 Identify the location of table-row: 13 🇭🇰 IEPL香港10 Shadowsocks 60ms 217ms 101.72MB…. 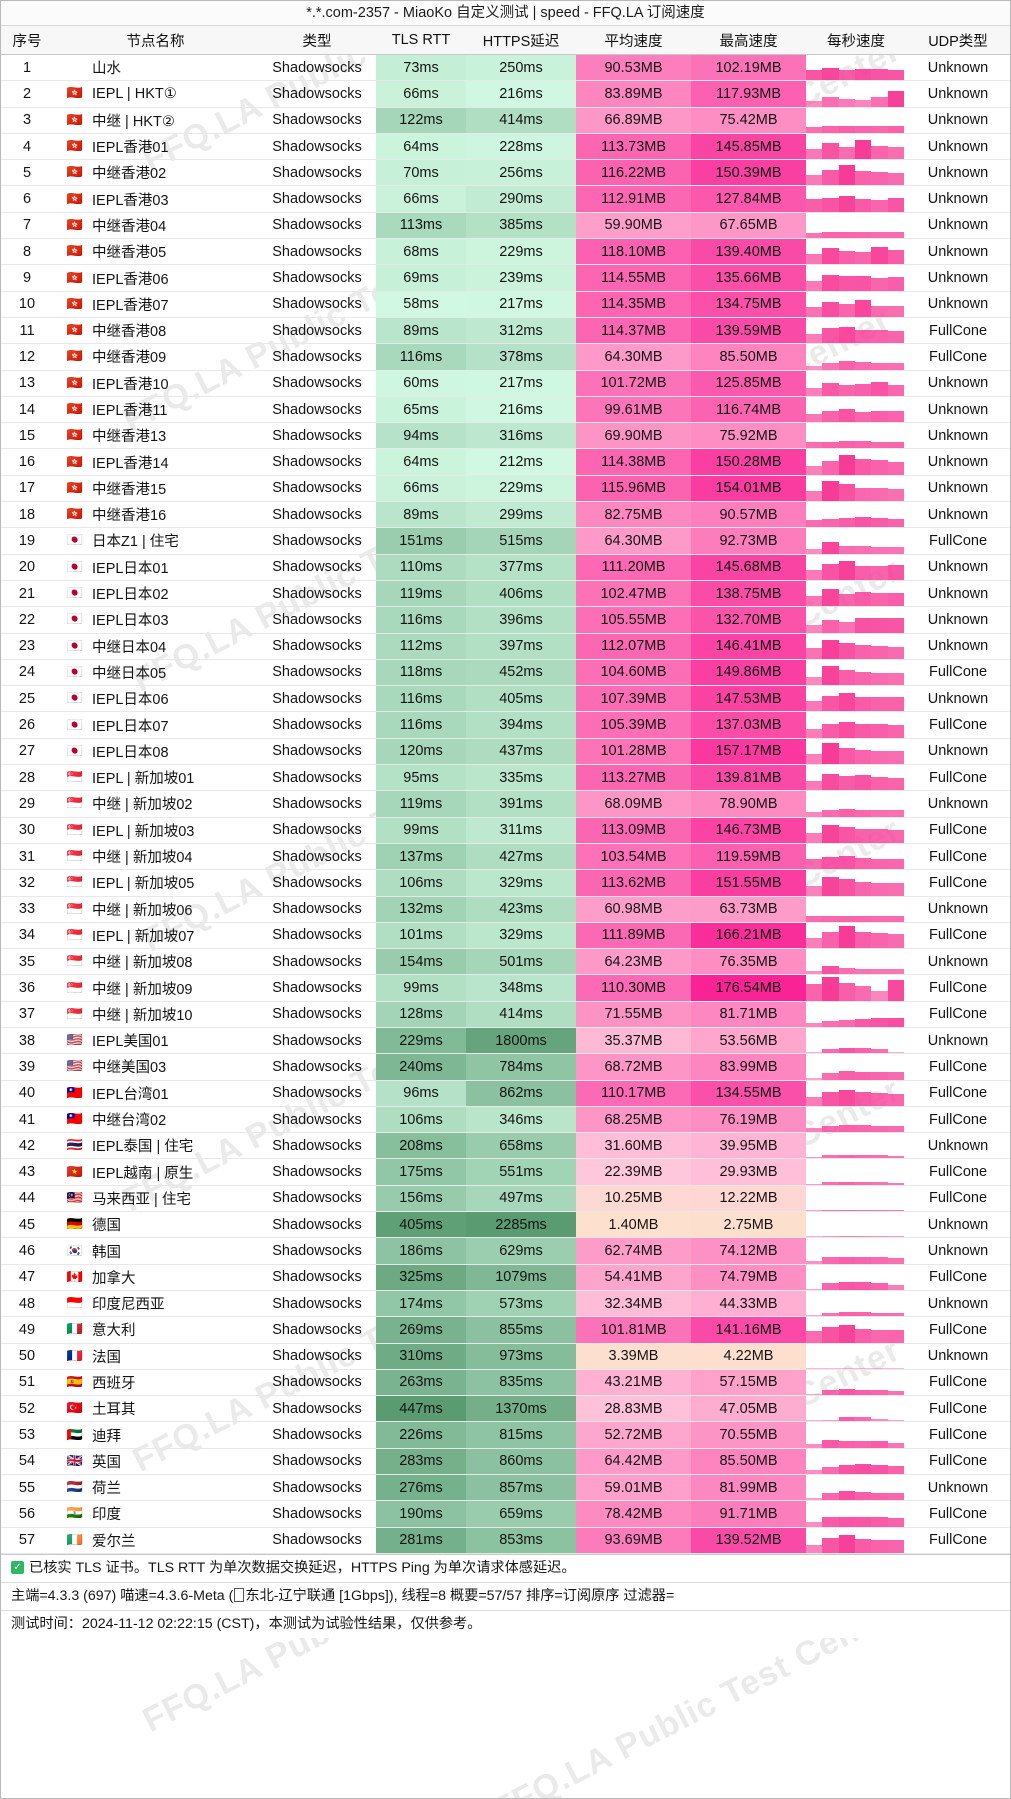
(505, 383).